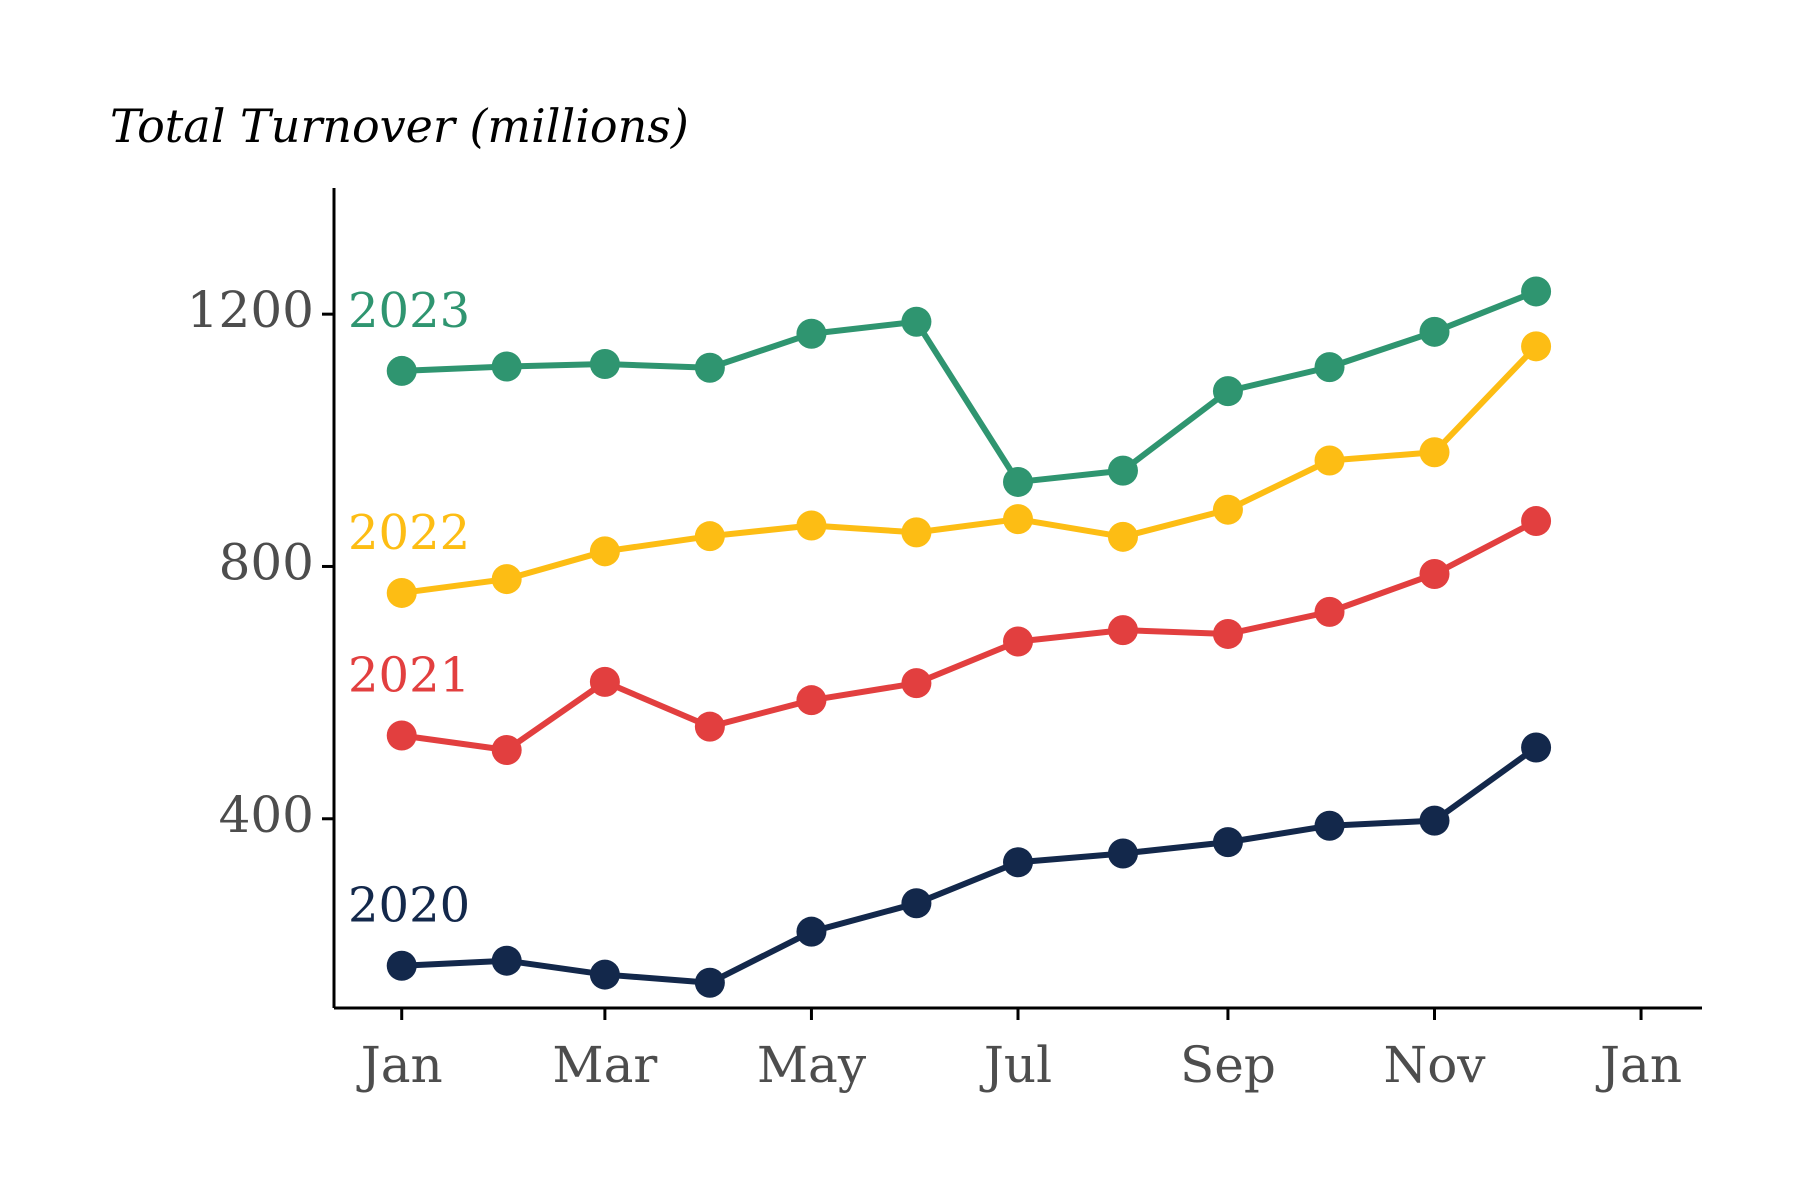 The height and width of the screenshot is (1200, 1800). What do you see at coordinates (812, 1065) in the screenshot?
I see `x-tick-label: May` at bounding box center [812, 1065].